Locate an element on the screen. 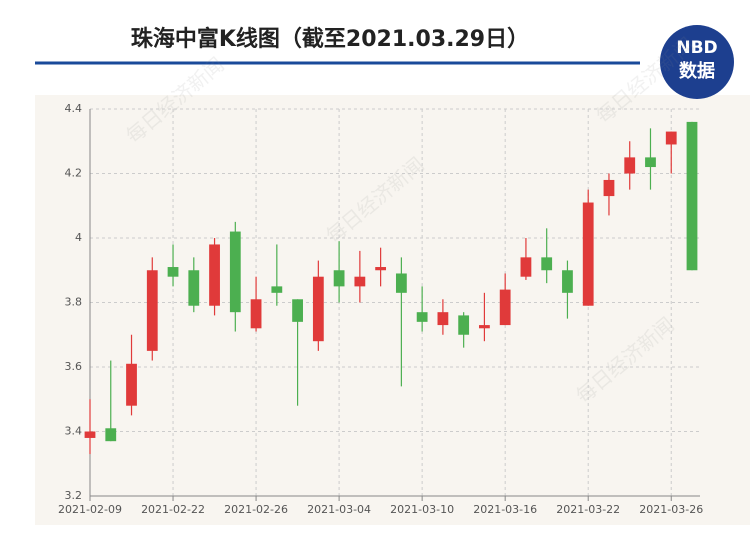 The image size is (750, 550). logo is located at coordinates (697, 62).